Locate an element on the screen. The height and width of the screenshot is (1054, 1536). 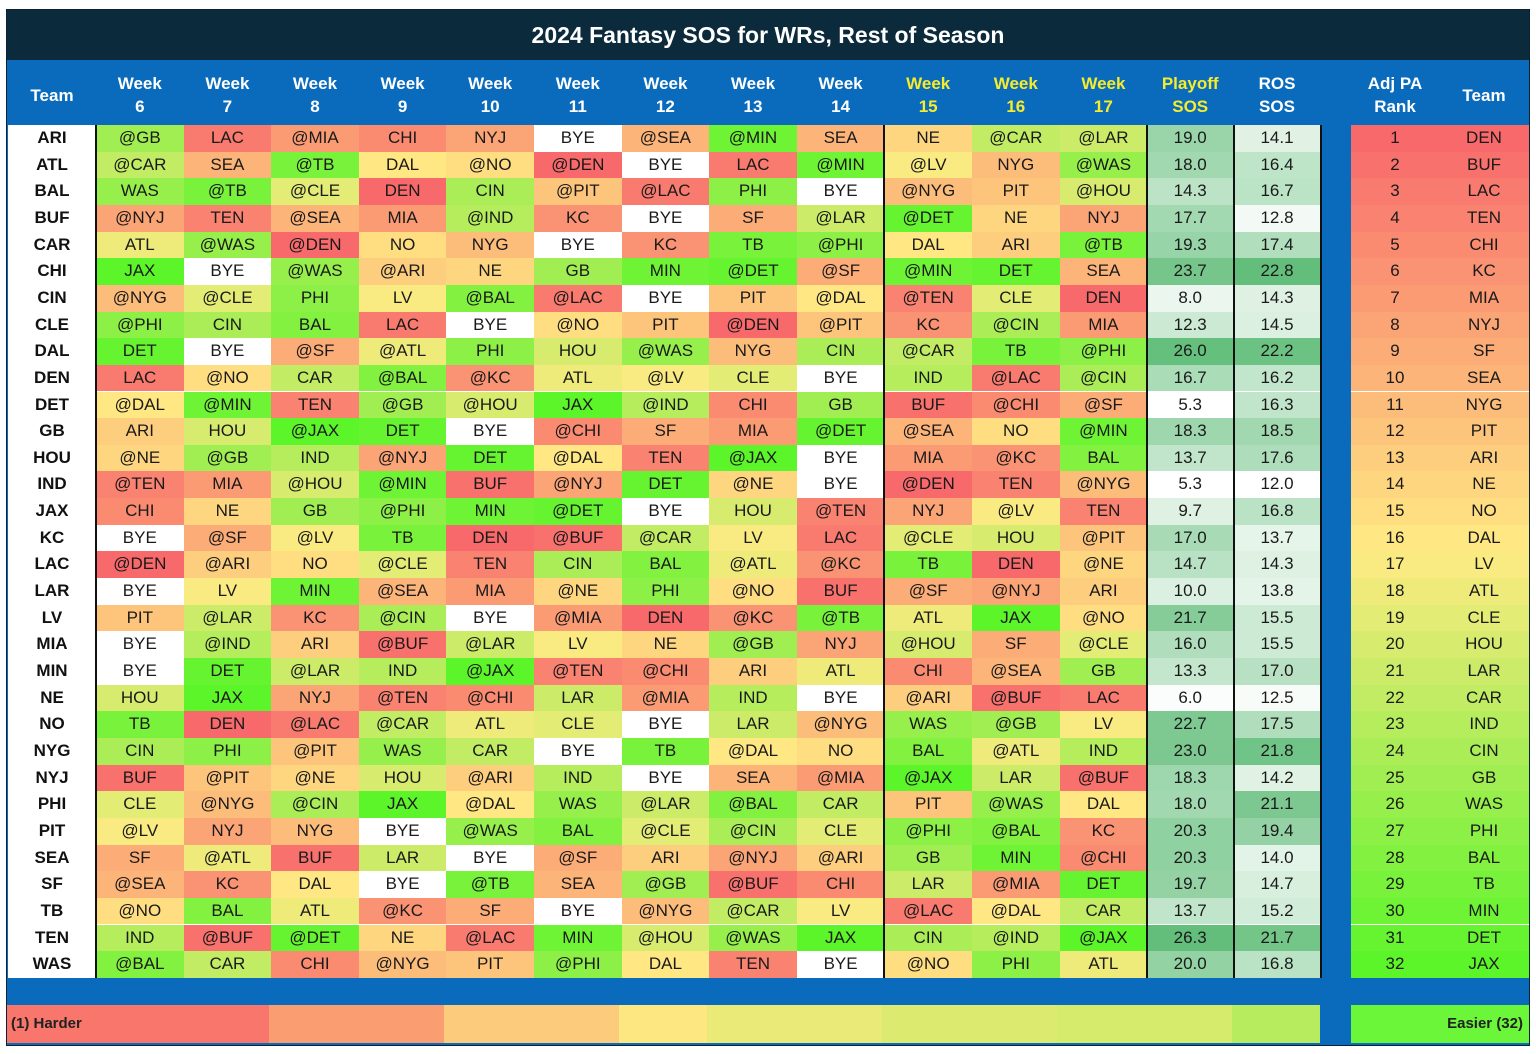
playoff-sos-cell: 13.7 is located at coordinates (1190, 458).